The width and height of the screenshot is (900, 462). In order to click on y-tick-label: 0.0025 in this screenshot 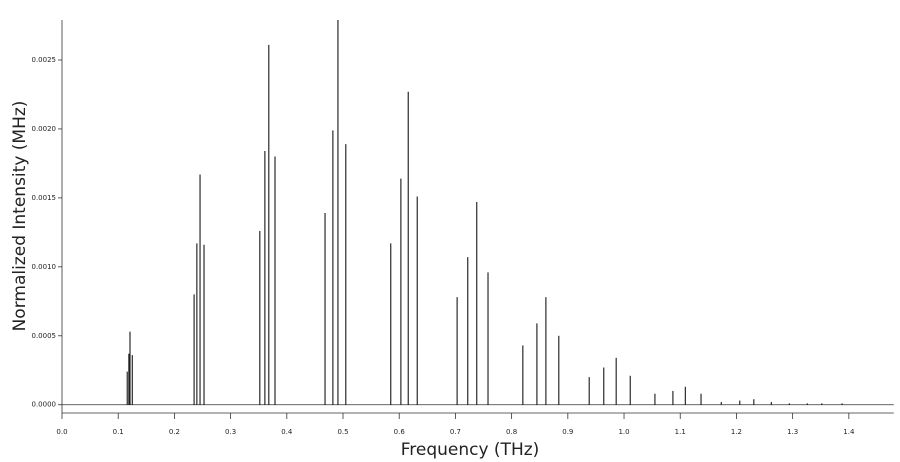, I will do `click(44, 60)`.